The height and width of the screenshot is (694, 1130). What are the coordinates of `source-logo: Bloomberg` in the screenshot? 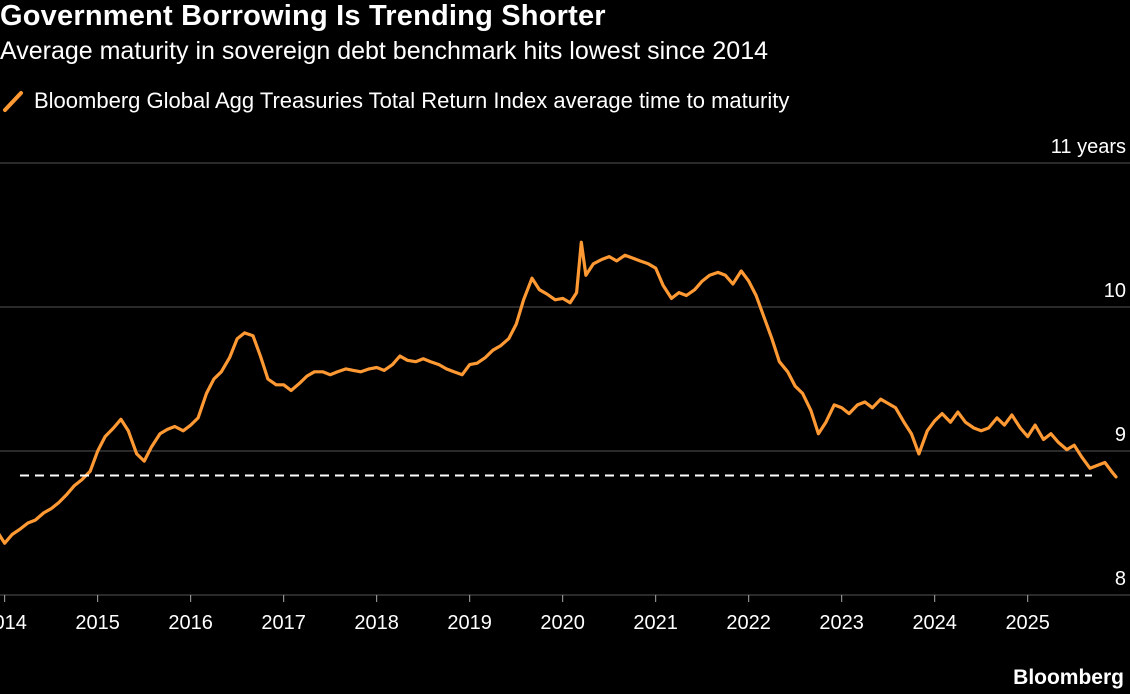 It's located at (1068, 677).